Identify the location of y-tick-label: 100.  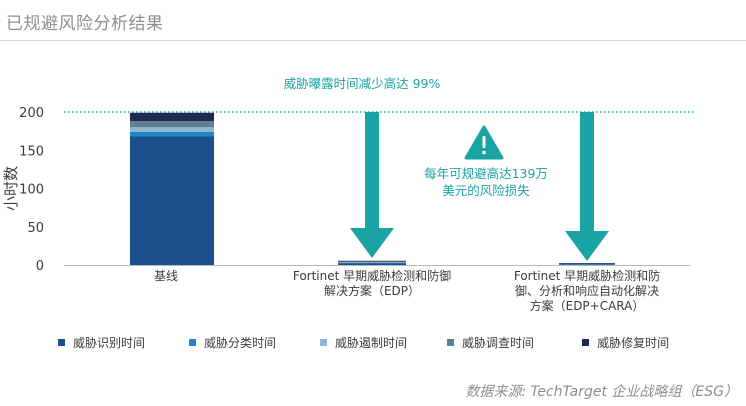
(31, 190).